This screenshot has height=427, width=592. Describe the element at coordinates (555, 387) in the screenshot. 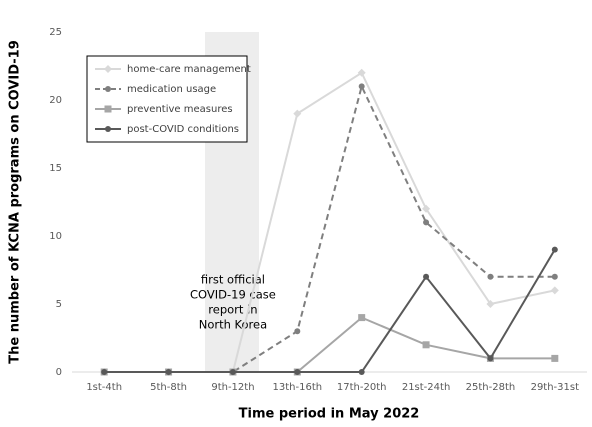

I see `x-tick-label: 29th-31st` at that location.